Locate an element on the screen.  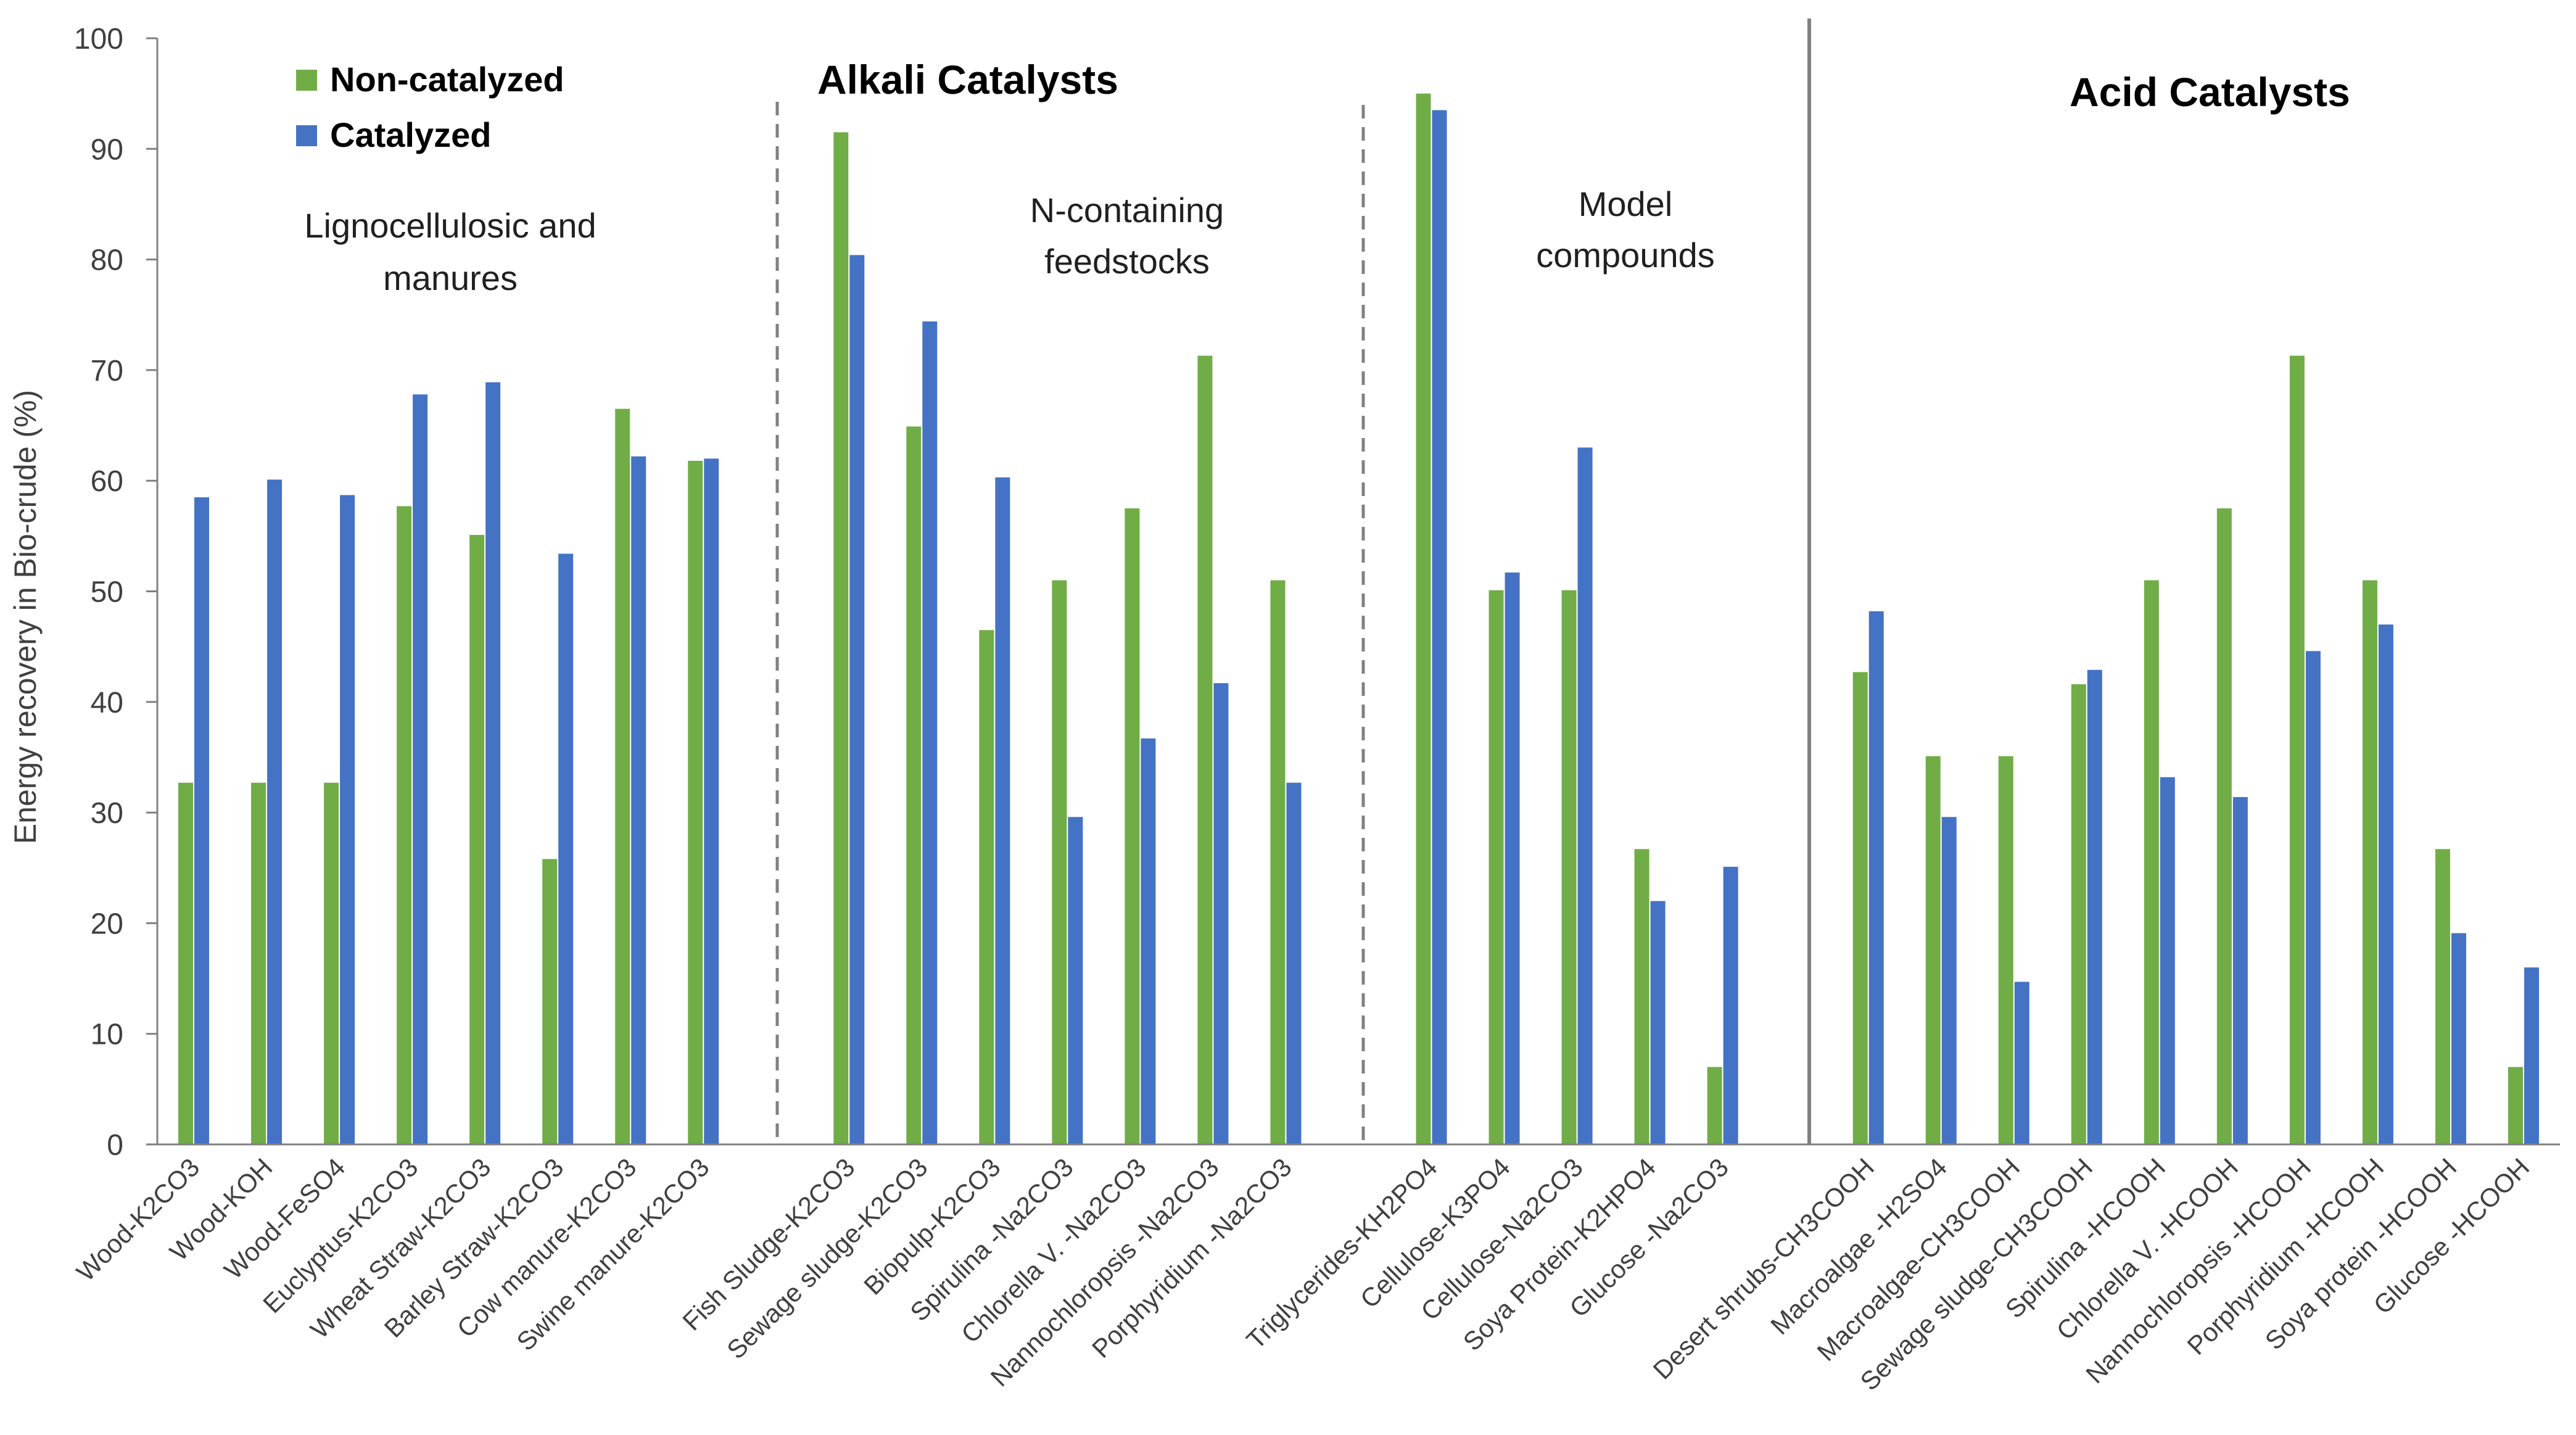
alkali-catalysts-heading: Alkali Catalysts is located at coordinates (967, 79).